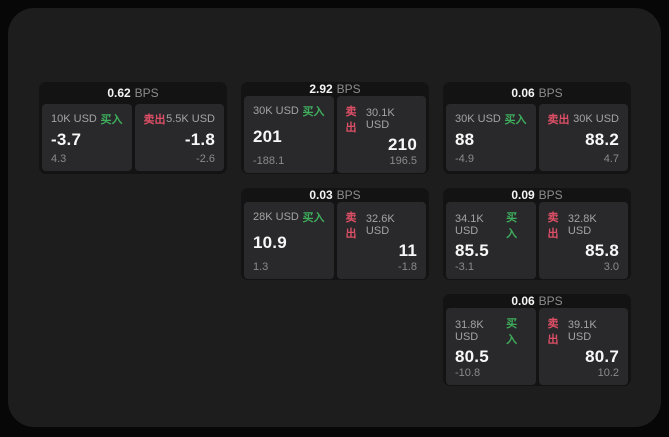 Image resolution: width=669 pixels, height=437 pixels. I want to click on buy-panel: 30K USD 买入 201 -188.1, so click(289, 134).